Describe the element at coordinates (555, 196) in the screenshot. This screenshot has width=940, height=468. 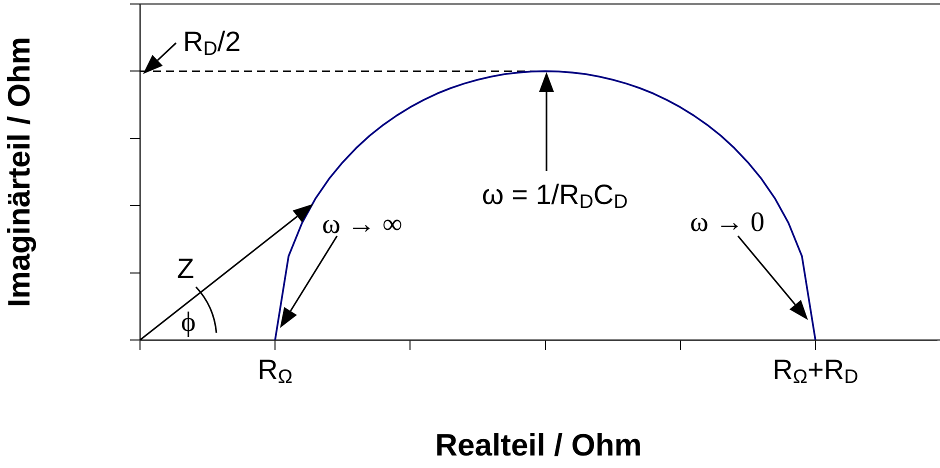
I see `annotation: ω = 1/R$_{D}$C$_{D}$` at that location.